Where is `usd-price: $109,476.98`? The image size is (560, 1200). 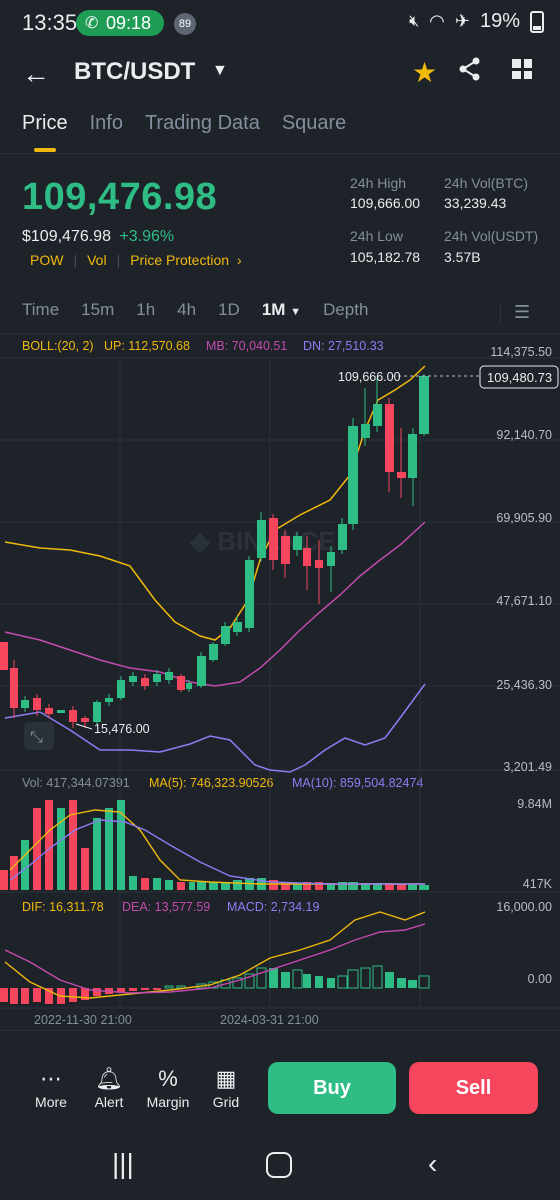 usd-price: $109,476.98 is located at coordinates (66, 236).